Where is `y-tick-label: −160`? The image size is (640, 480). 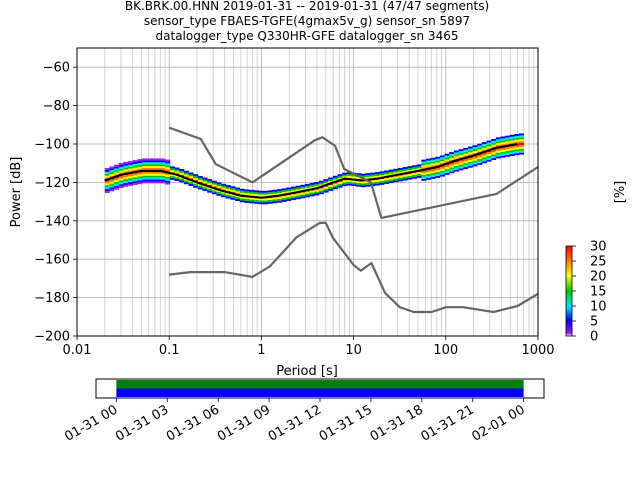 y-tick-label: −160 is located at coordinates (52, 260).